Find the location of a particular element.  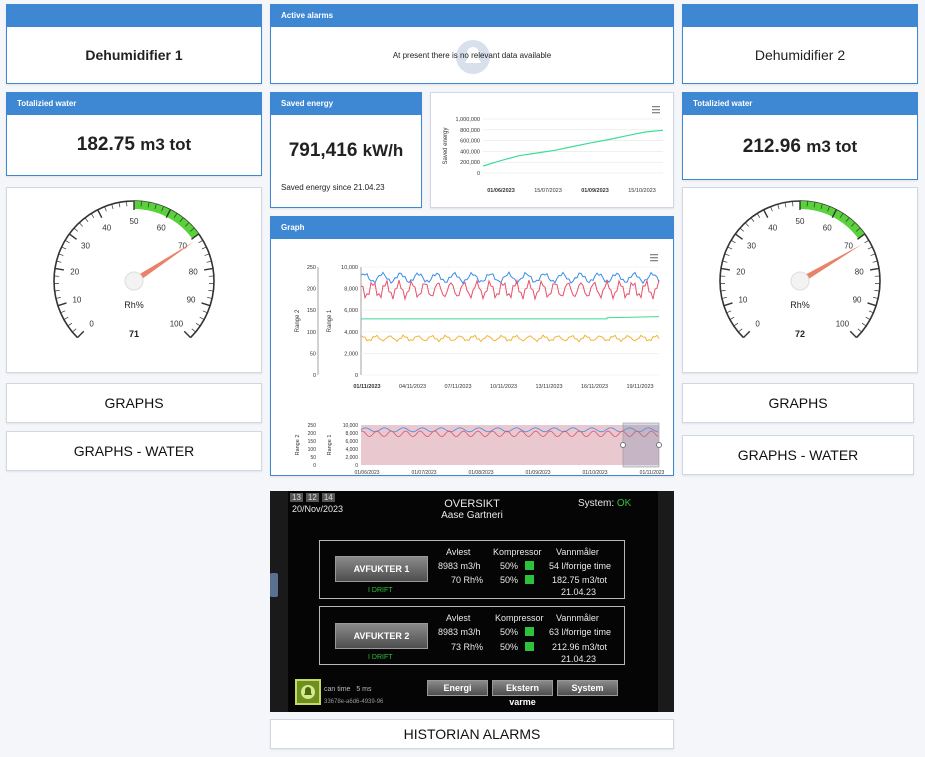

energy-x-tick: 15/10/2023 is located at coordinates (642, 191).